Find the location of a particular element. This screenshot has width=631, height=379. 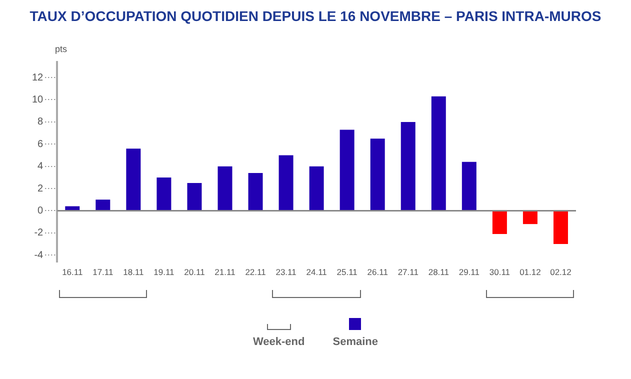

x-tick-label: 01.12 is located at coordinates (531, 272).